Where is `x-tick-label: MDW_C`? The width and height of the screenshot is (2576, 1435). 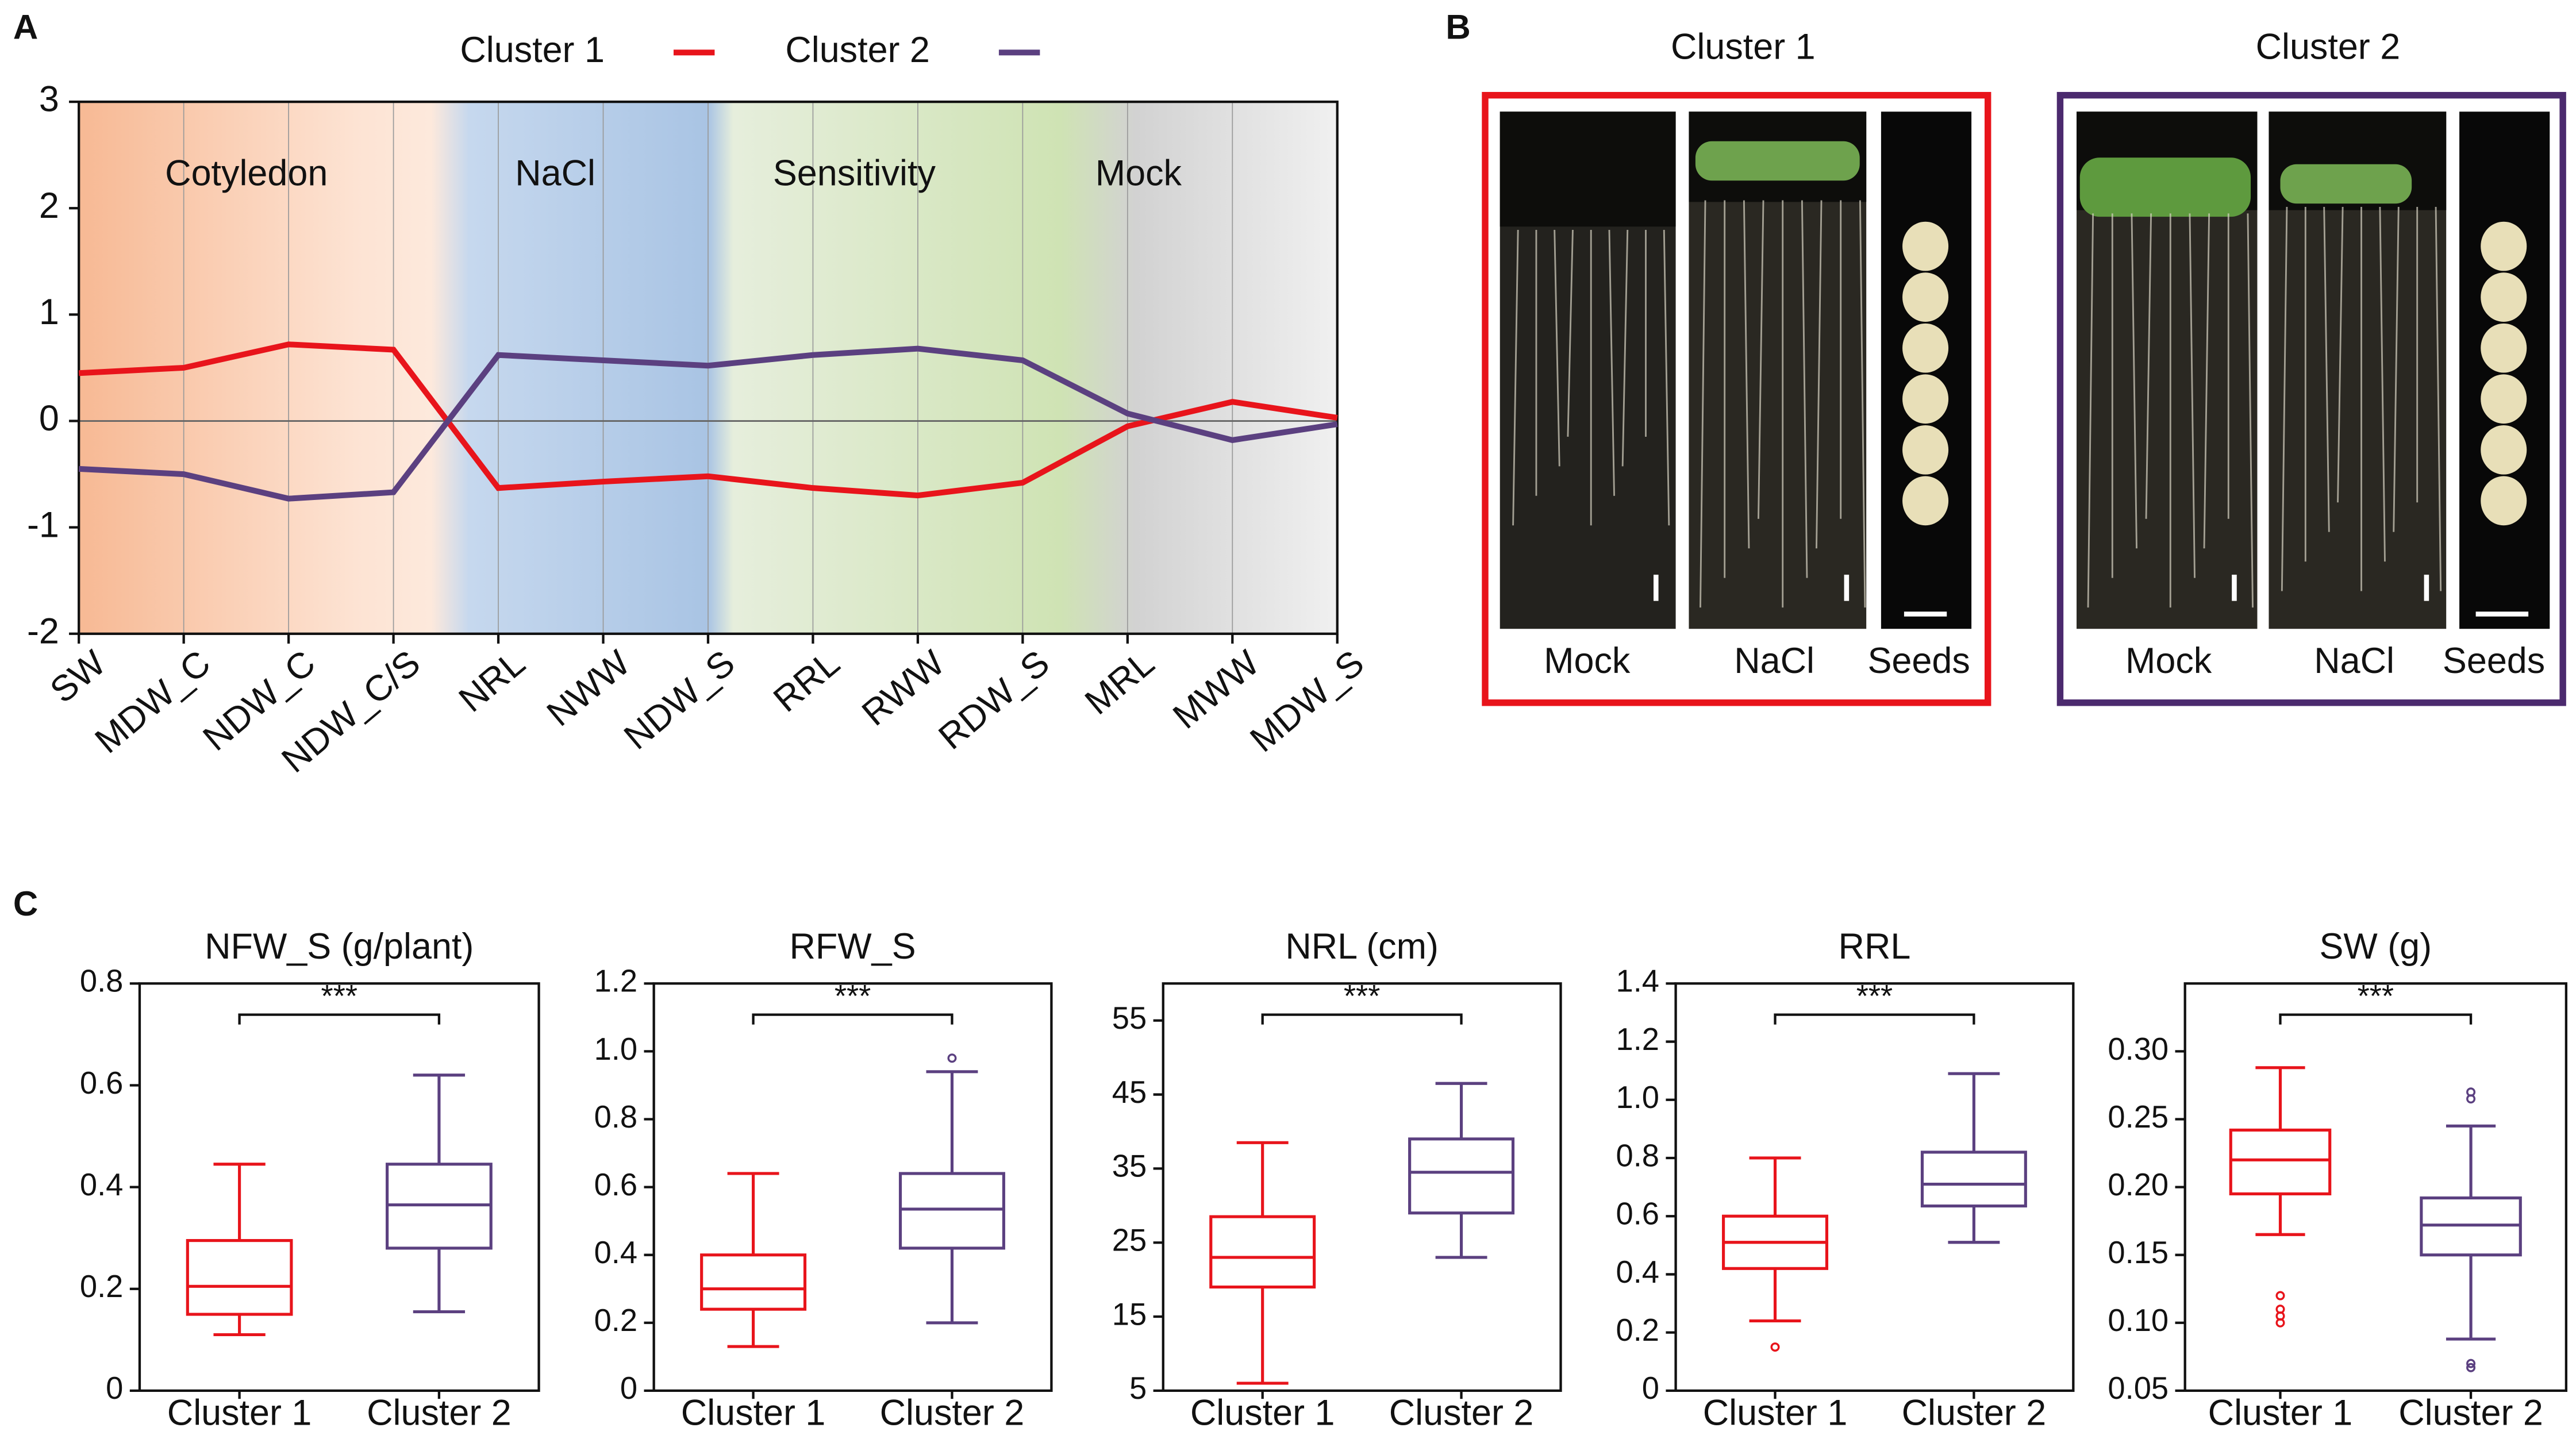
x-tick-label: MDW_C is located at coordinates (152, 702).